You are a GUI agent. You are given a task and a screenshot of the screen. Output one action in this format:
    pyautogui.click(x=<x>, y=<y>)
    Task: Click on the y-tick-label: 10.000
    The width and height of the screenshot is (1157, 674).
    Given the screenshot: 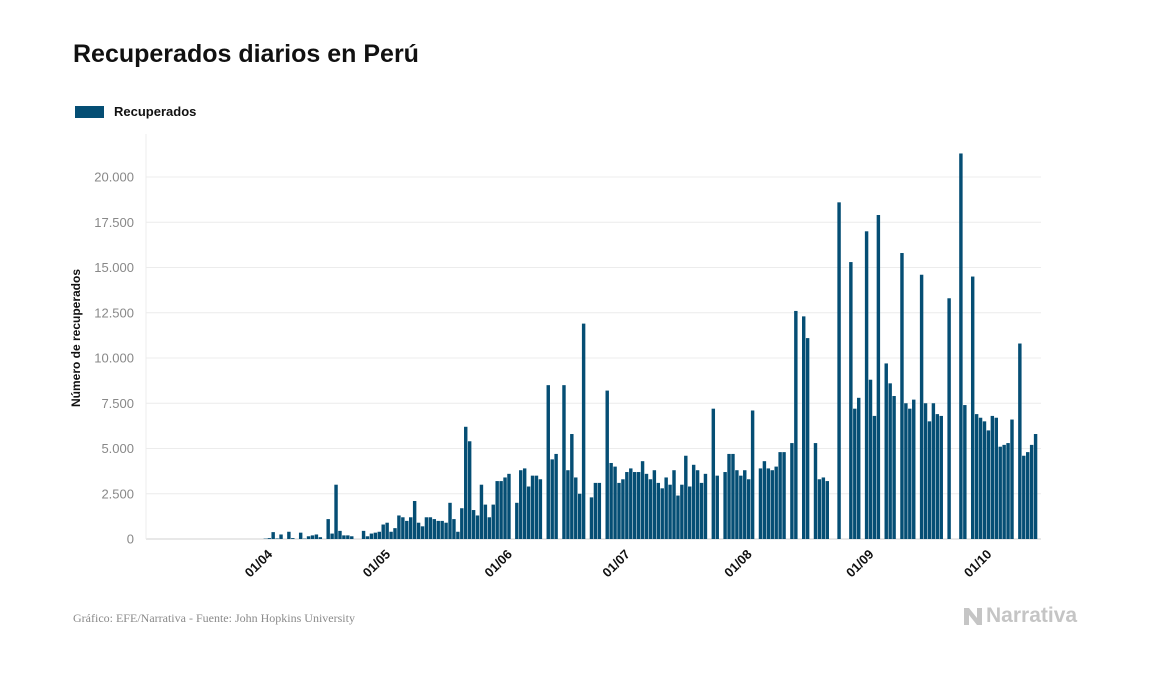 What is the action you would take?
    pyautogui.click(x=114, y=358)
    